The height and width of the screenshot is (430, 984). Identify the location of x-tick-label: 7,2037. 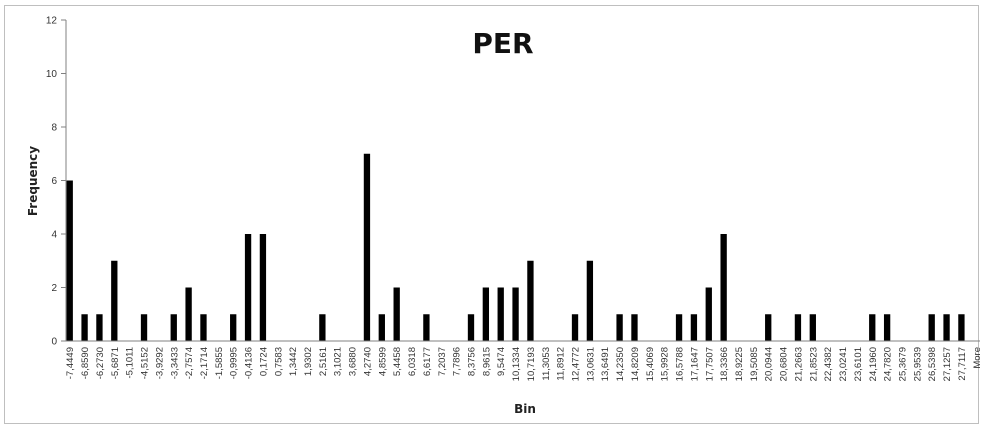
(442, 361).